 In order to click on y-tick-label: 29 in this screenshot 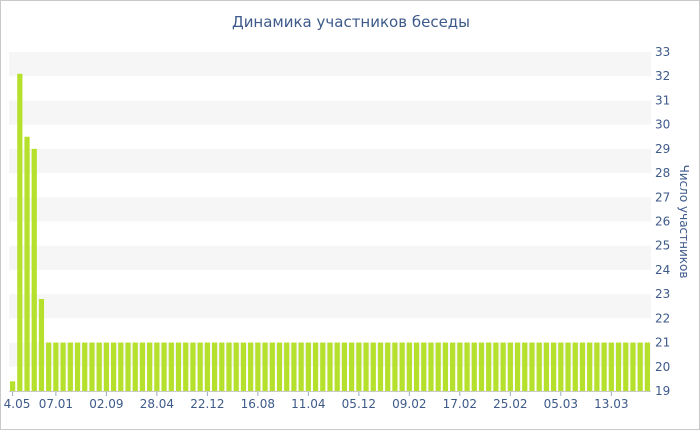, I will do `click(662, 149)`.